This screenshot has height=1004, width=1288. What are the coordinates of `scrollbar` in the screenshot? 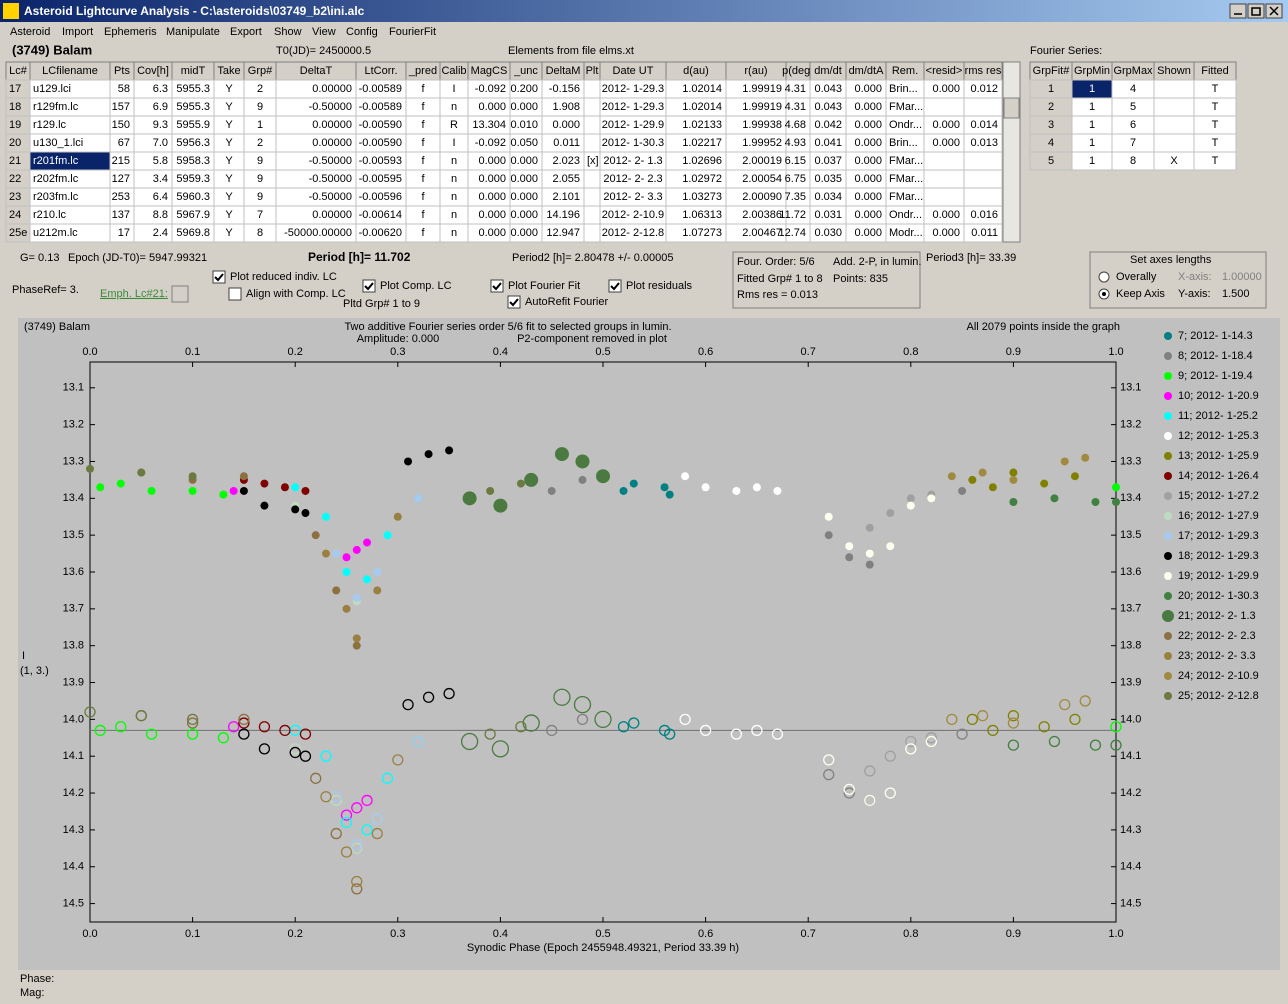 It's located at (1011, 152).